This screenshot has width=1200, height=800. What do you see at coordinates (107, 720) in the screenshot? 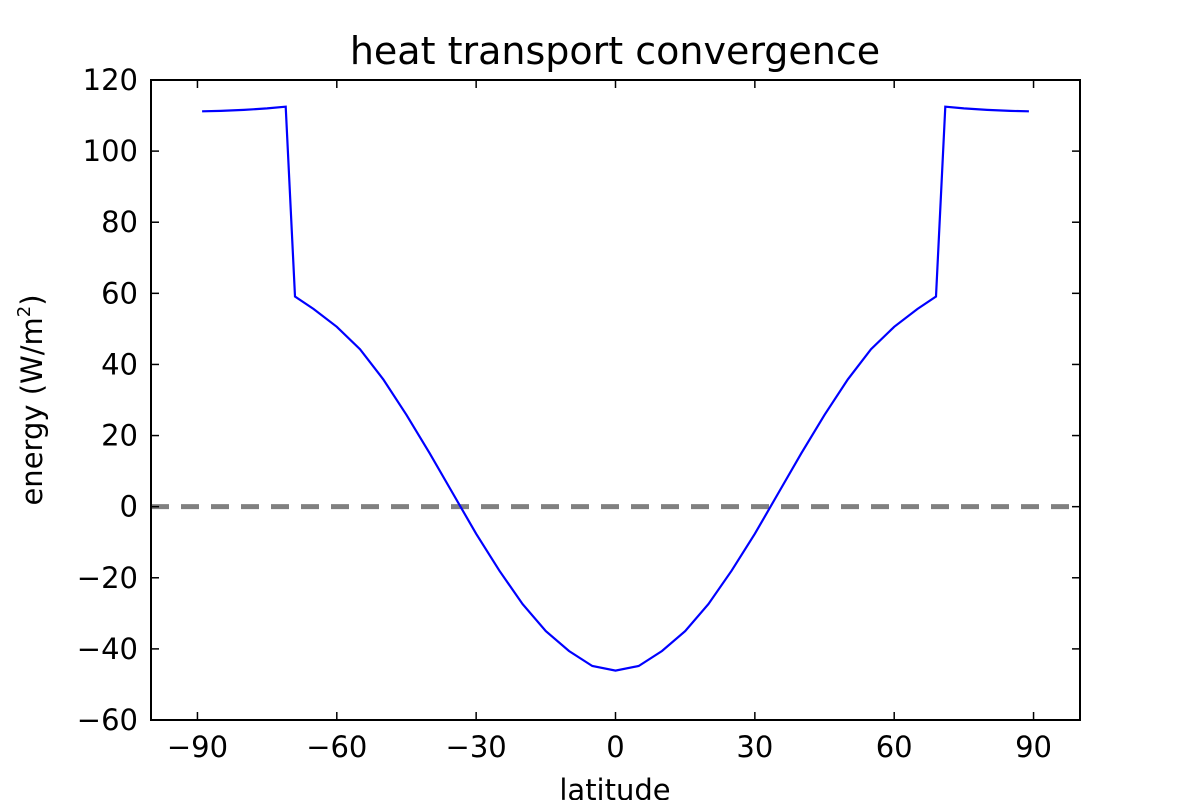
I see `y-tick-label: −60` at bounding box center [107, 720].